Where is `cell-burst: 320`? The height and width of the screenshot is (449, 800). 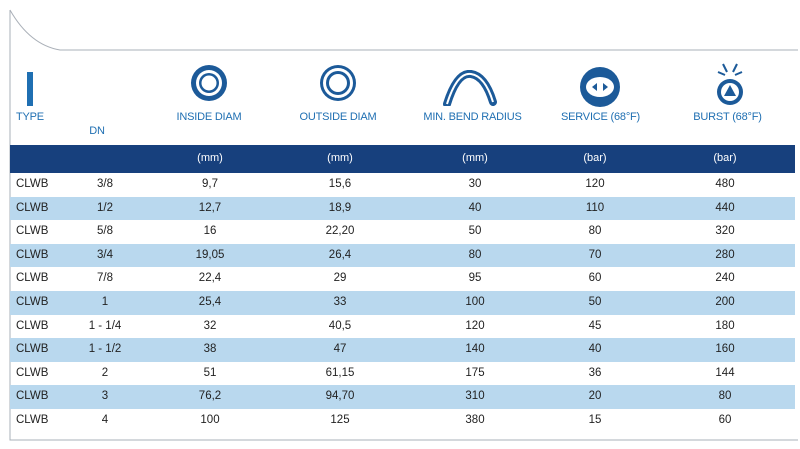
cell-burst: 320 is located at coordinates (725, 231).